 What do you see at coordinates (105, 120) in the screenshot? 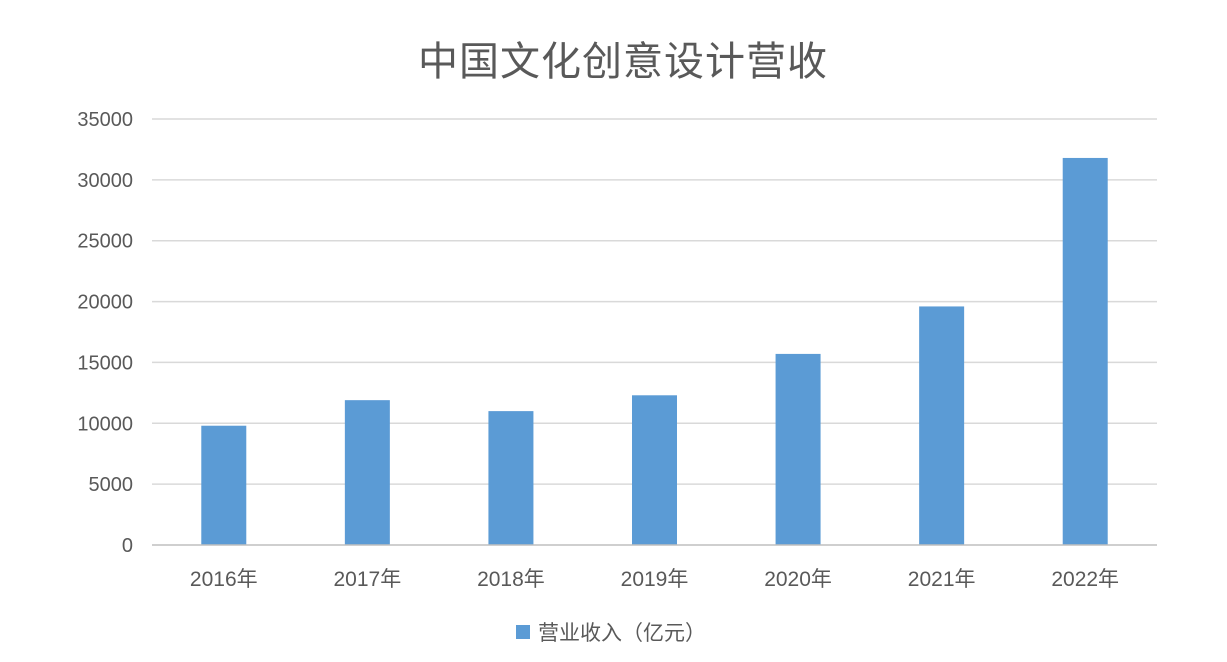
I see `y-tick-label: 35000` at bounding box center [105, 120].